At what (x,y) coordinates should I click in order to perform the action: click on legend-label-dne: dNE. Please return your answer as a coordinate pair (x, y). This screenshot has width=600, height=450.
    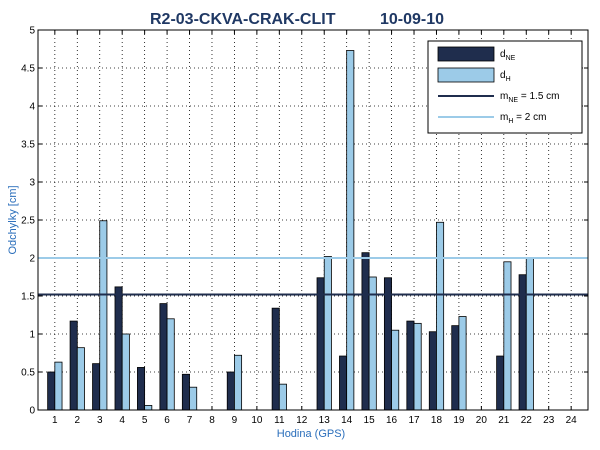
    Looking at the image, I should click on (508, 55).